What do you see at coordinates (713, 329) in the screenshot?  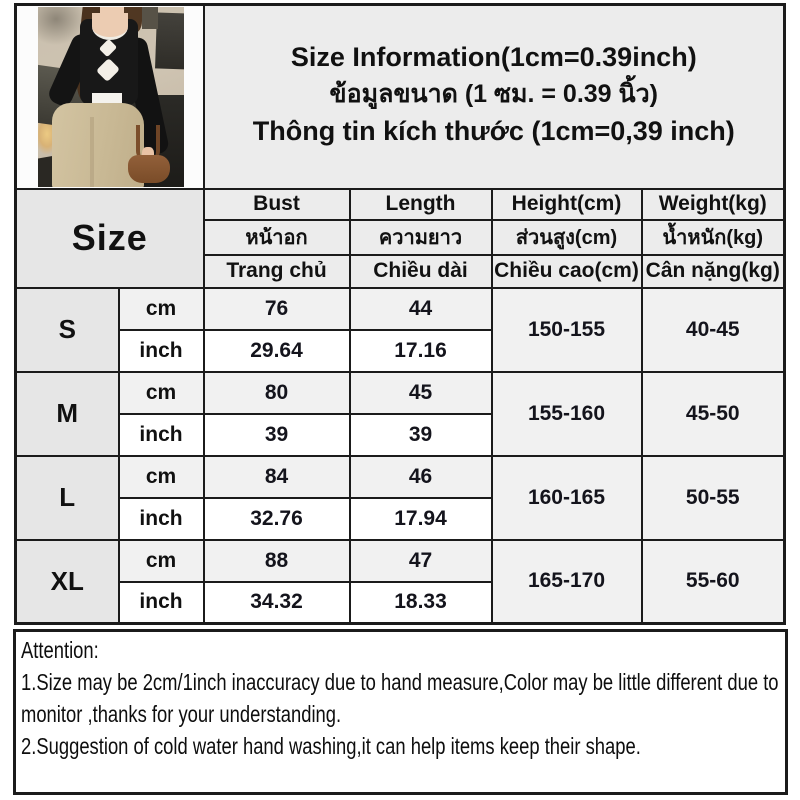 I see `s-weight-range: 40-45` at bounding box center [713, 329].